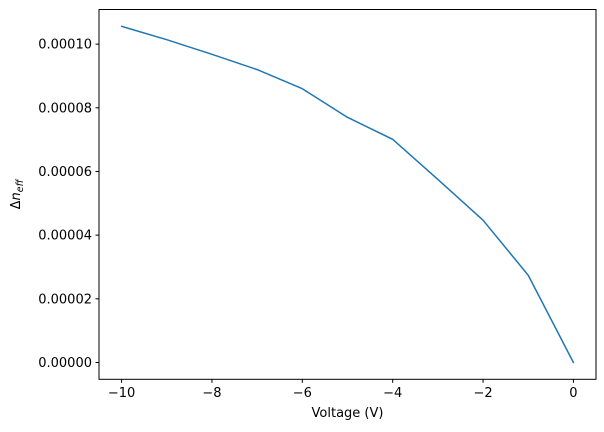 The image size is (604, 432). I want to click on y-tick-label: 0.00004, so click(65, 236).